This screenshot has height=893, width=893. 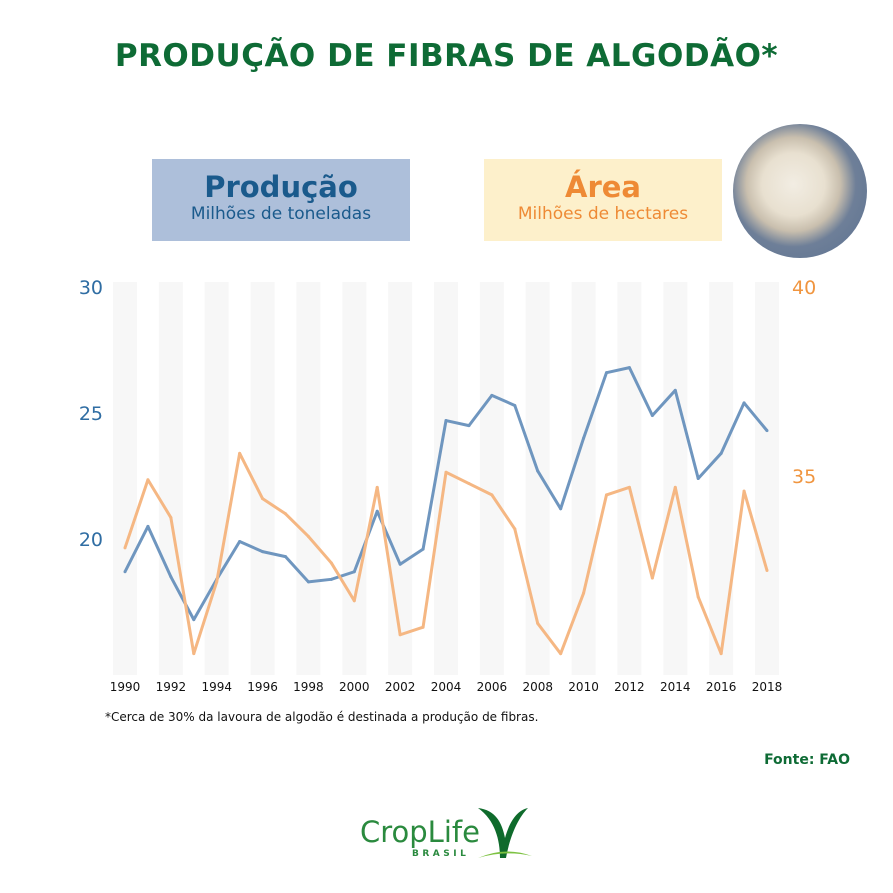 What do you see at coordinates (446, 56) in the screenshot?
I see `page-title: PRODUÇÃO DE FIBRAS DE ALGODÃO*` at bounding box center [446, 56].